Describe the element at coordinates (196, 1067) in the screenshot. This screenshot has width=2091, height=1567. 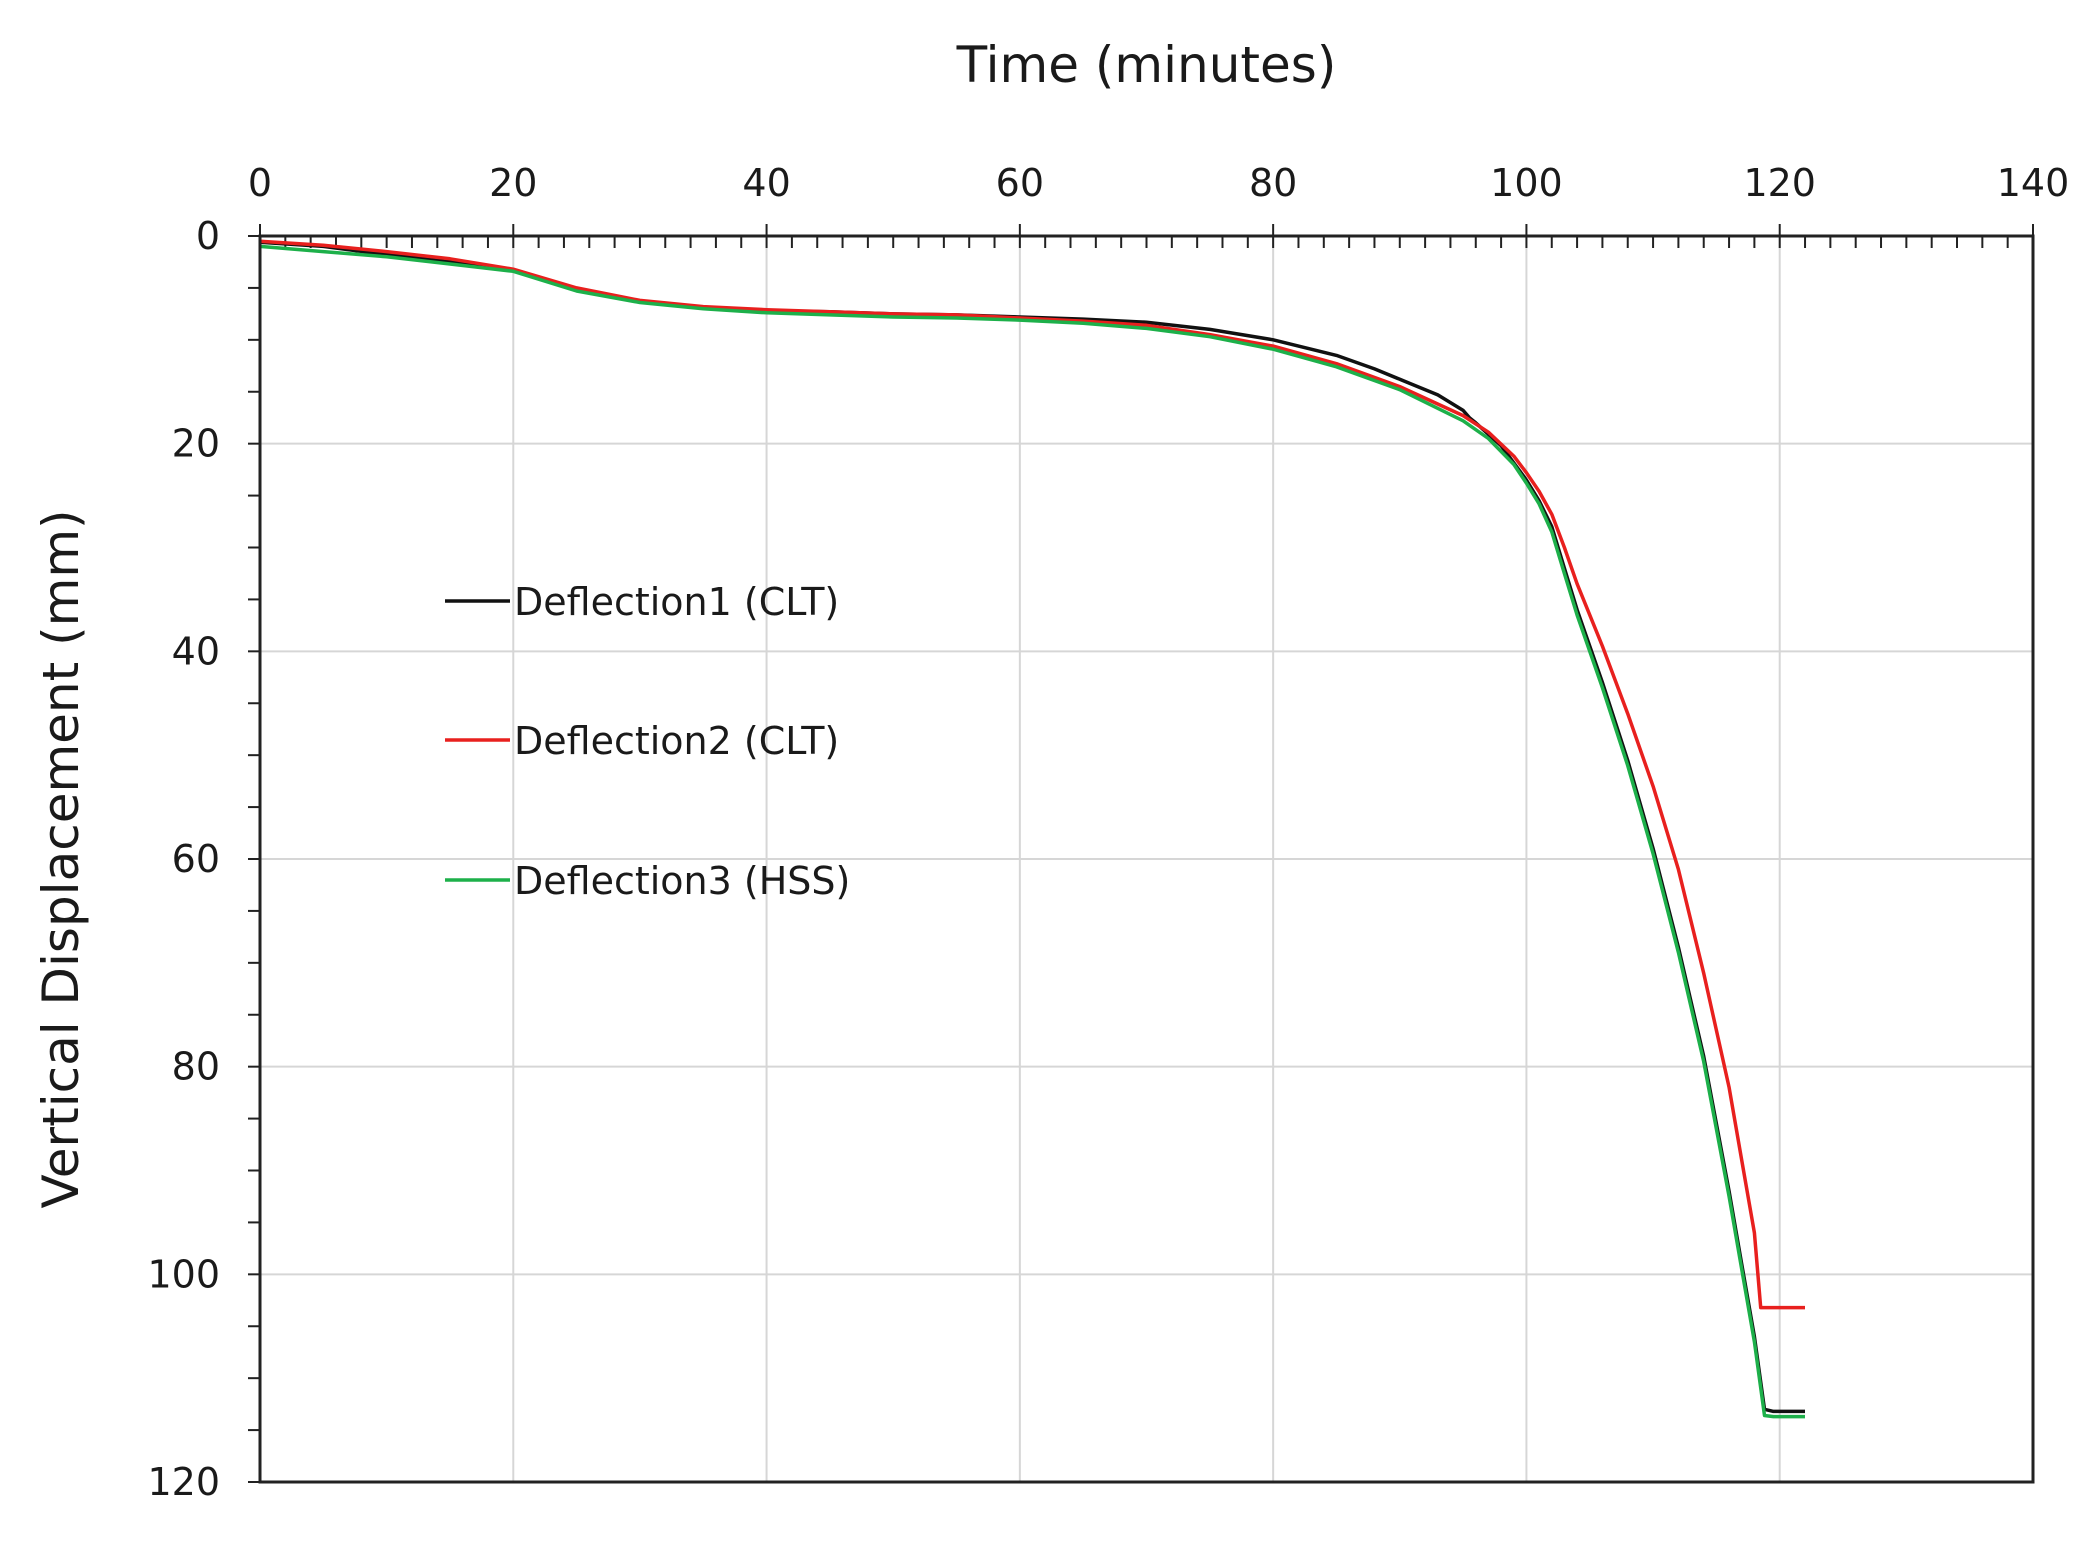
I see `y-tick-label: 80` at that location.